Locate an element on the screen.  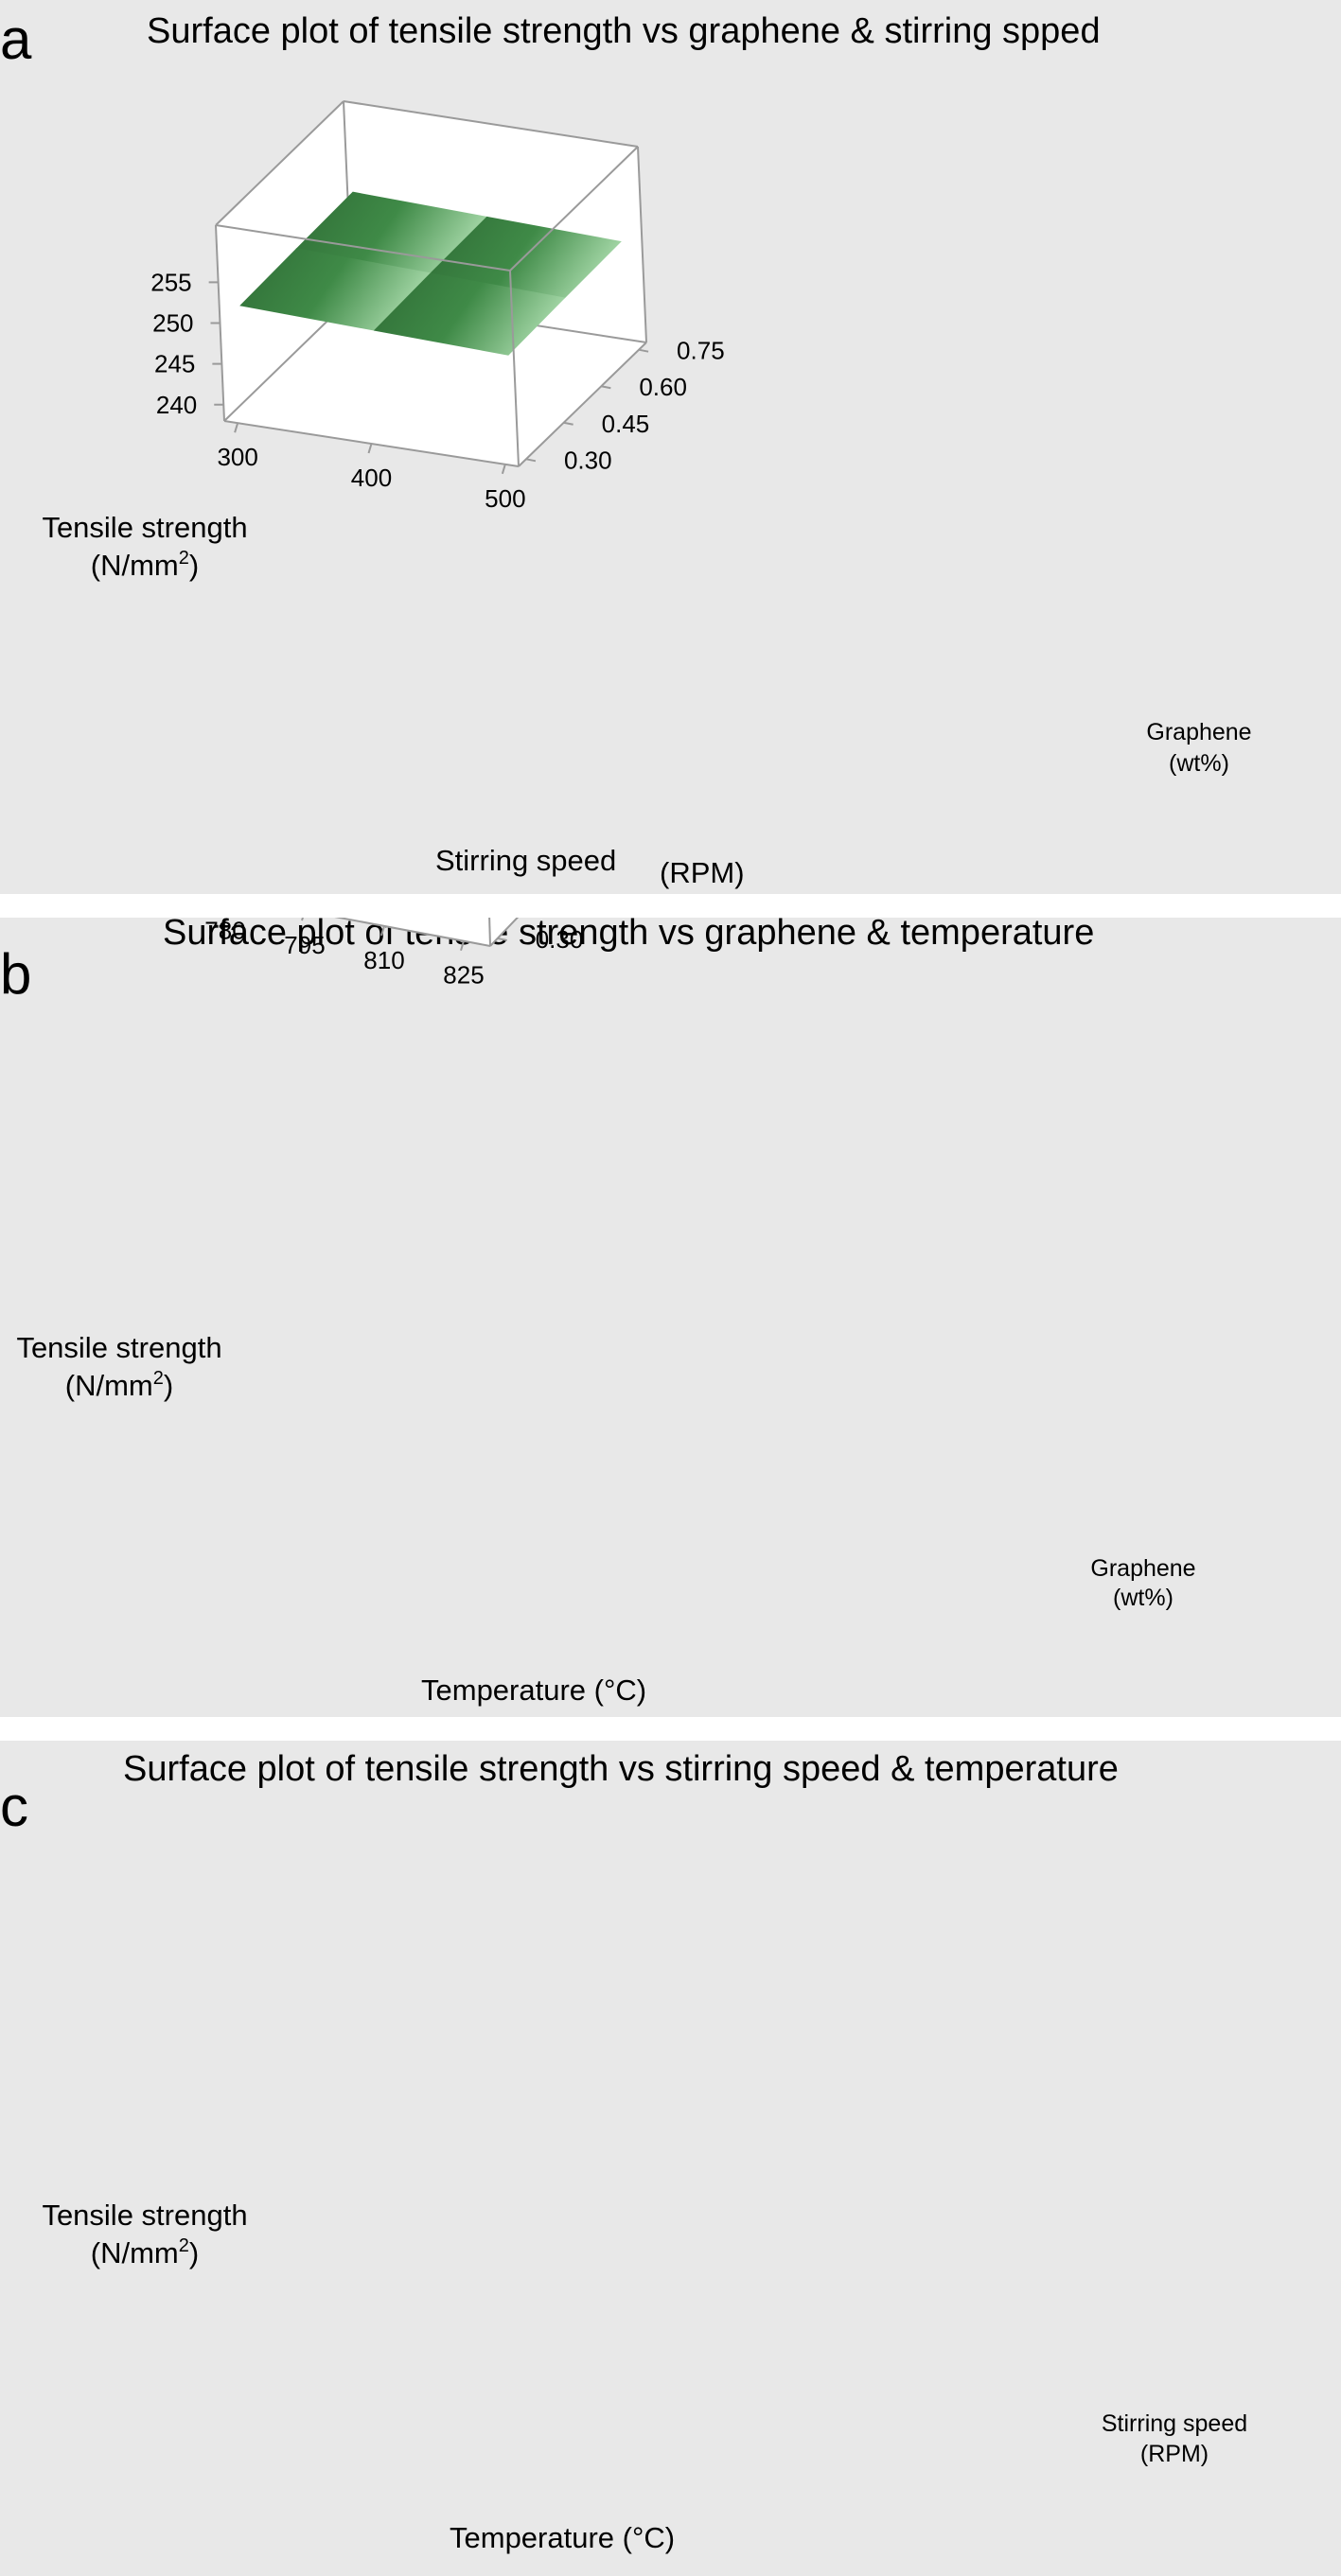
x-tick-label: 780 is located at coordinates (224, 931).